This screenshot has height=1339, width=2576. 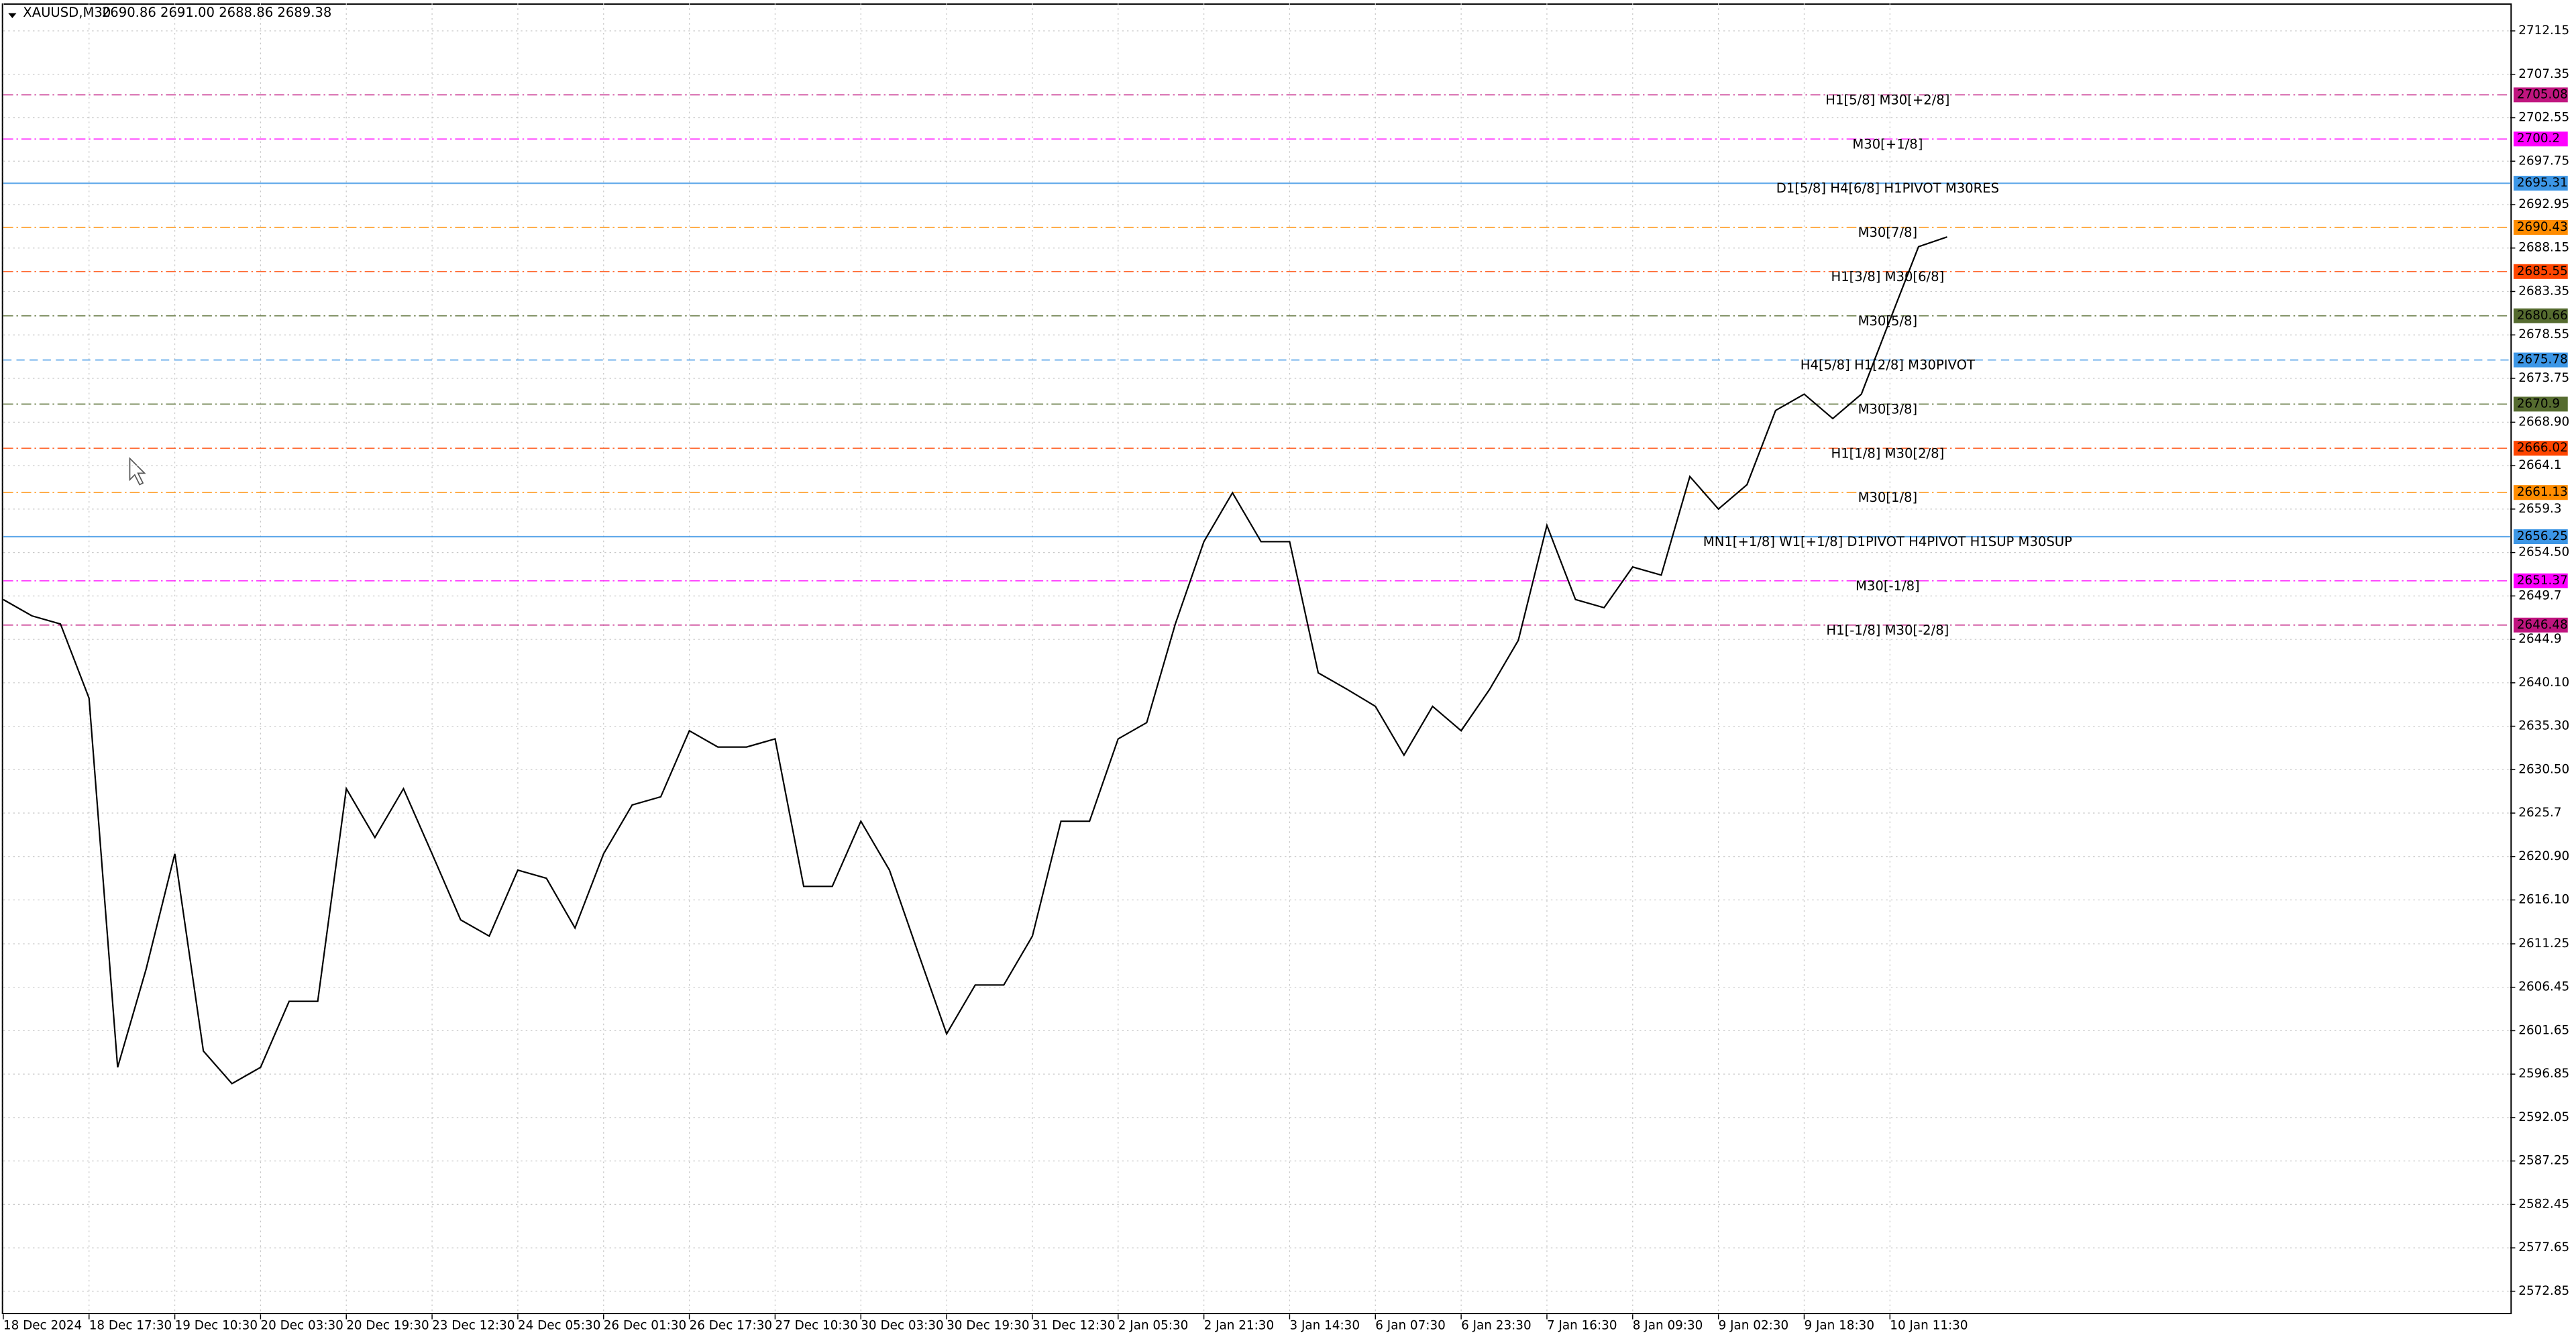 I want to click on level-price: 2680.66, so click(x=2542, y=316).